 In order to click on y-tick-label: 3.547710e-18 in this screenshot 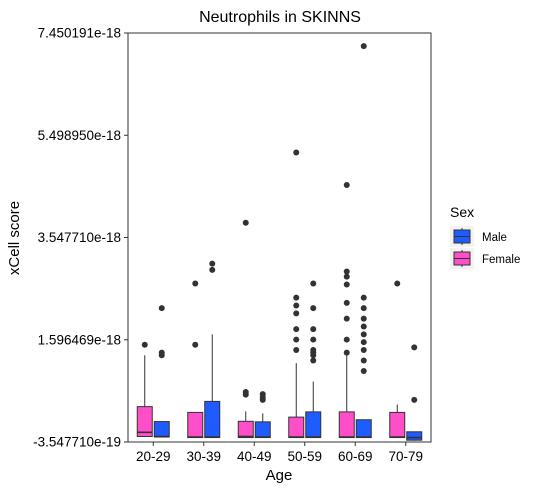, I will do `click(79, 237)`.